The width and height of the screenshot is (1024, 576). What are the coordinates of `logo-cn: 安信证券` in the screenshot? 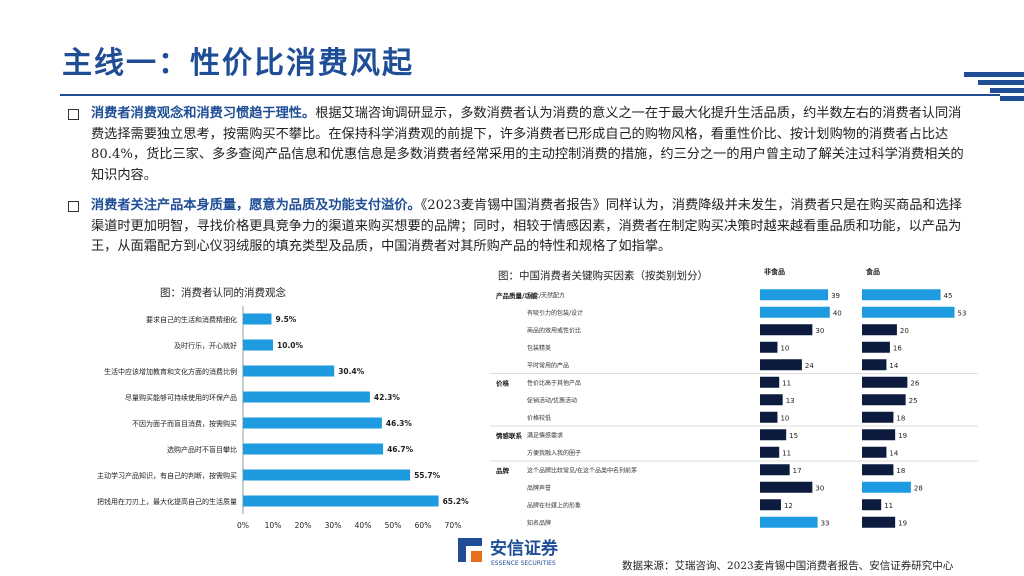 It's located at (524, 548).